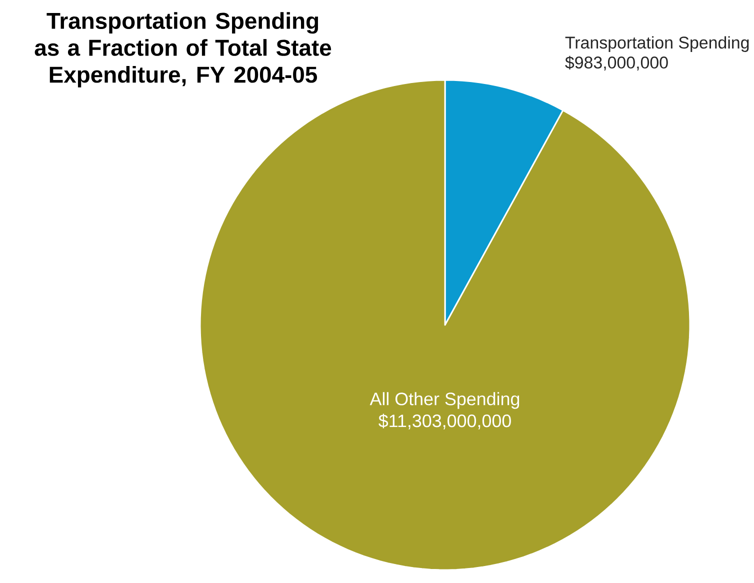  I want to click on data-label: $11,303,000,000, so click(444, 422).